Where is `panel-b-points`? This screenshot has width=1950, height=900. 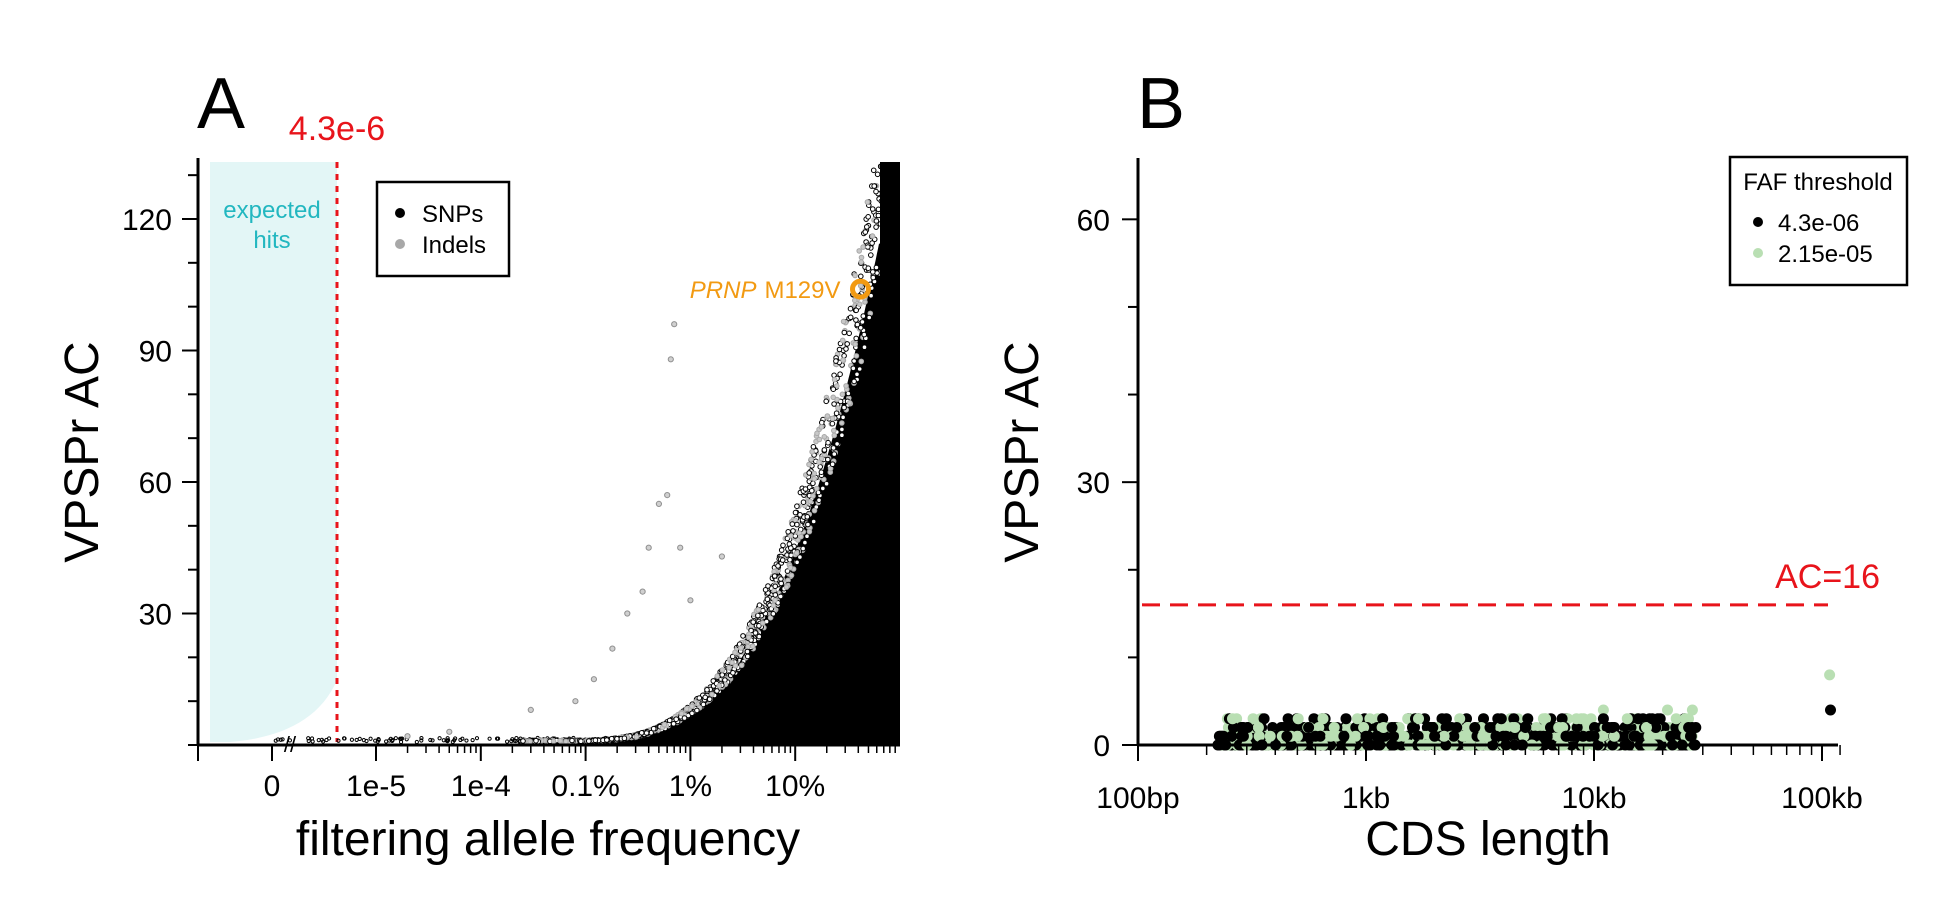 panel-b-points is located at coordinates (1524, 710).